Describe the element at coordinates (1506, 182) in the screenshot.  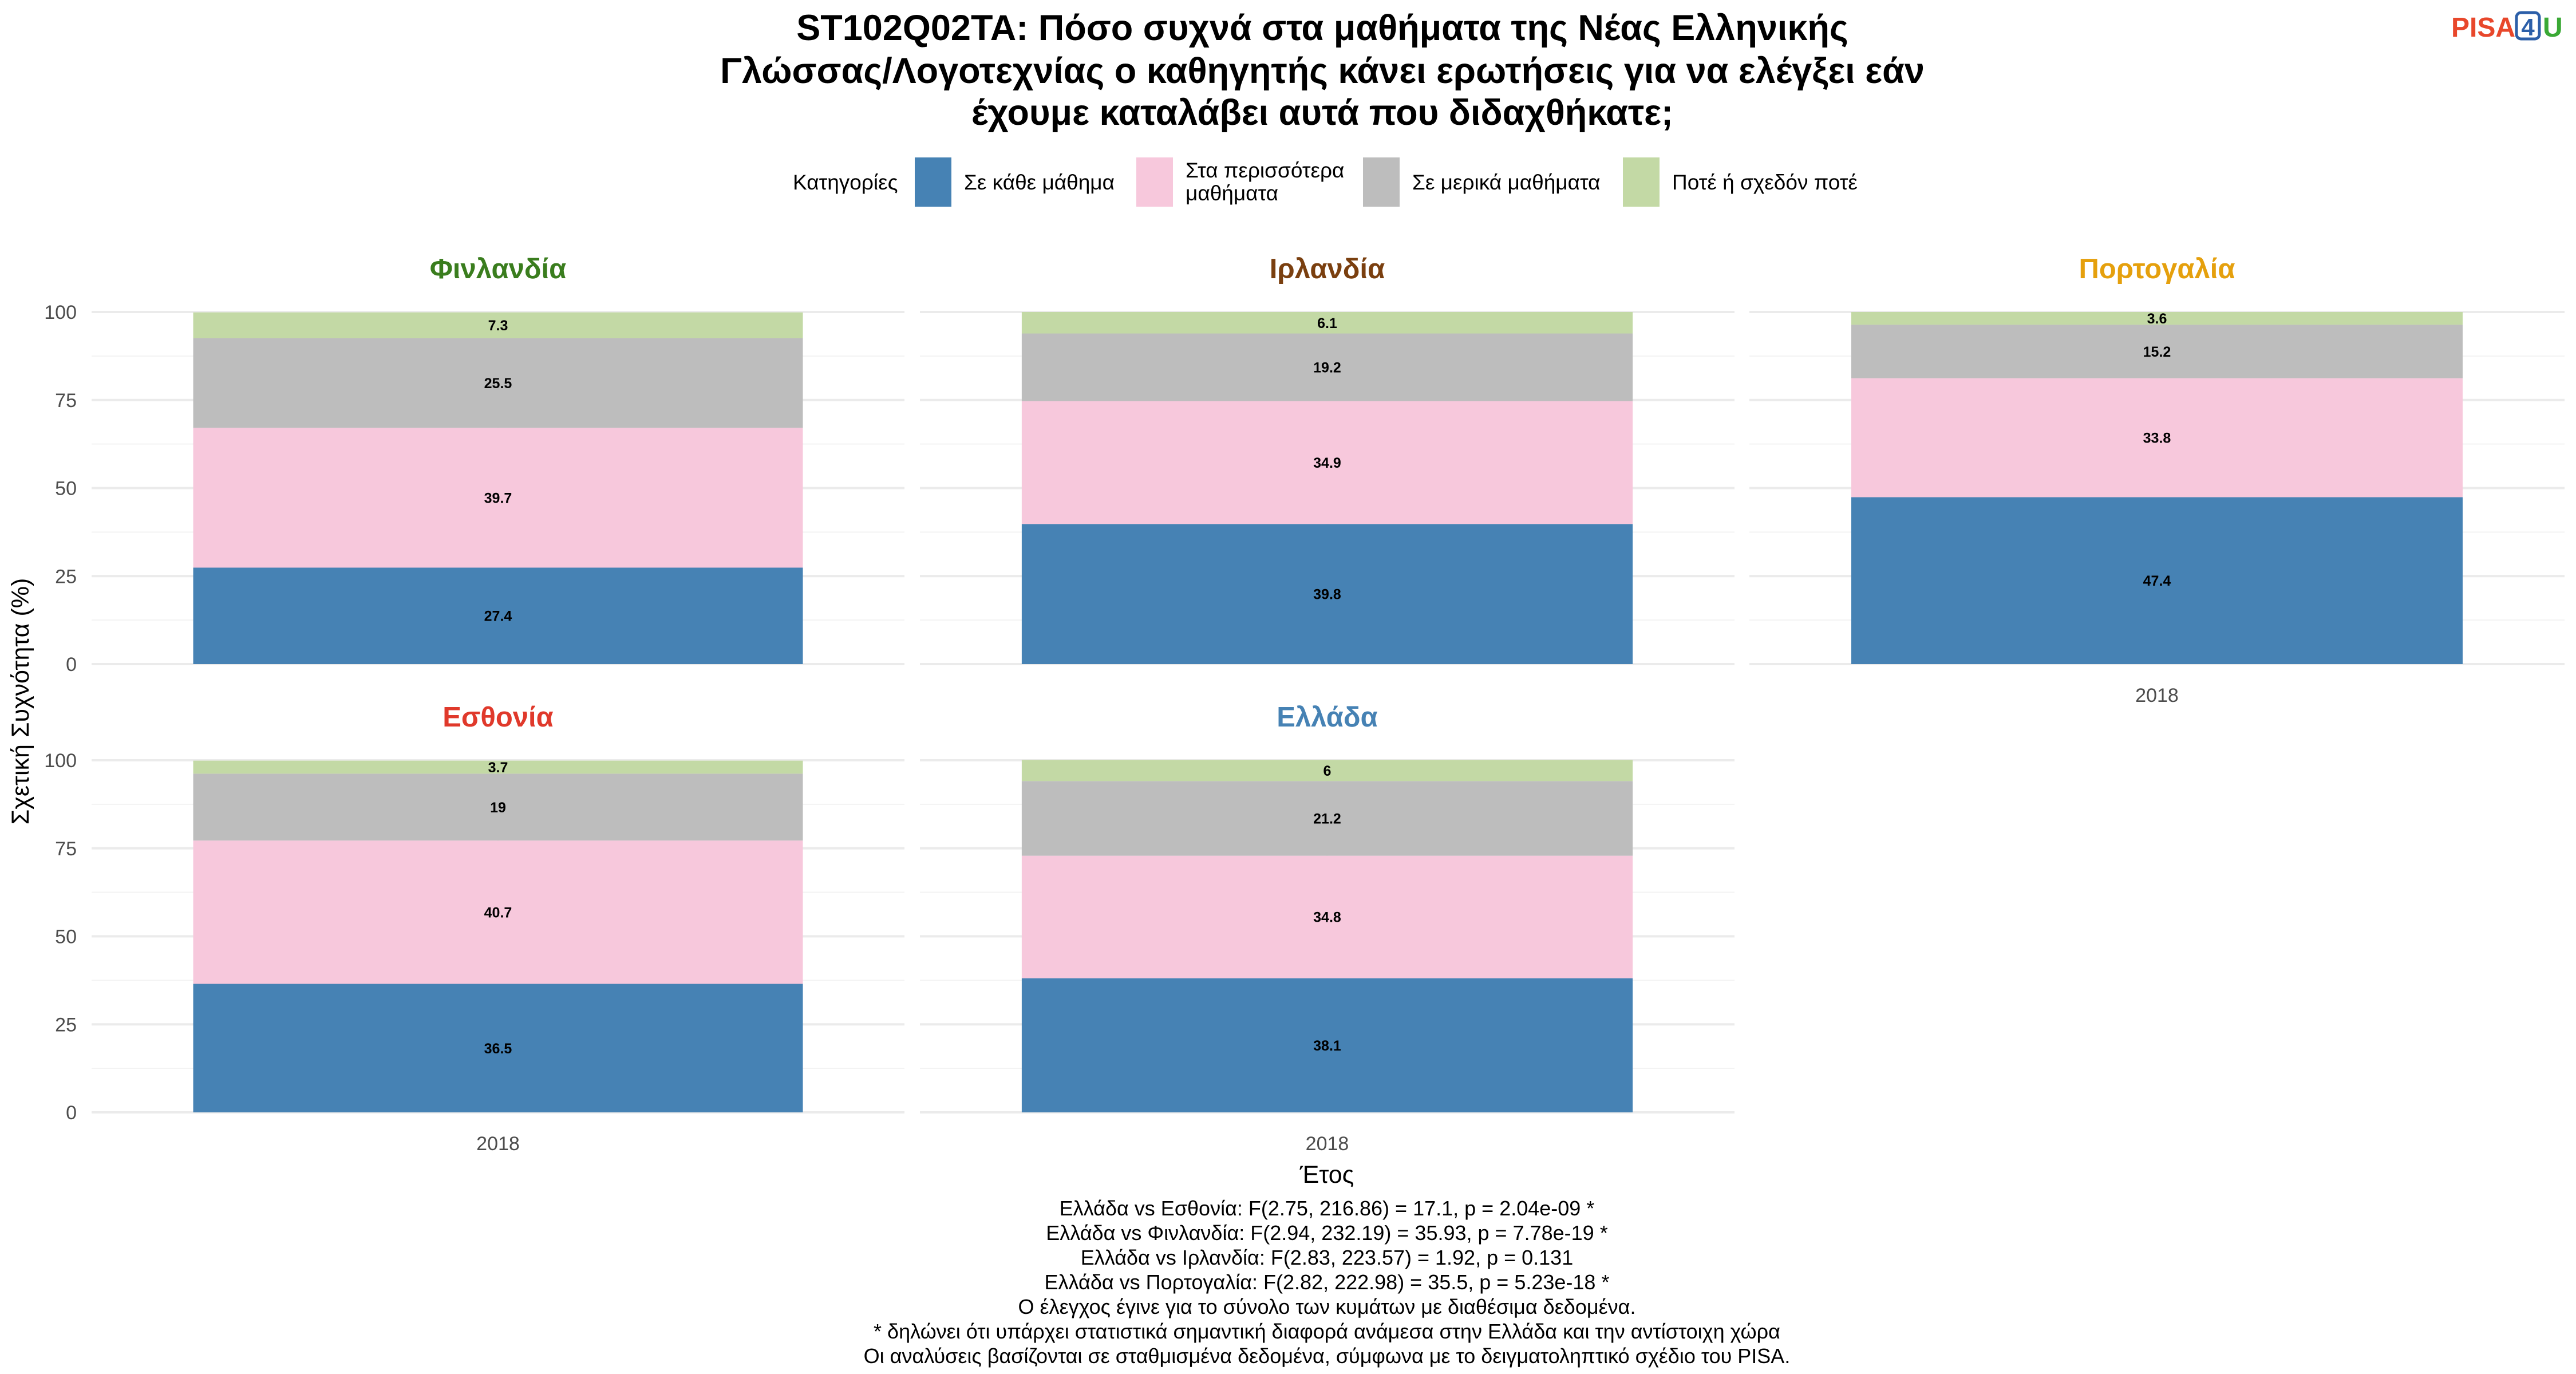
I see `legend-label: Σε μερικά μαθήματα` at that location.